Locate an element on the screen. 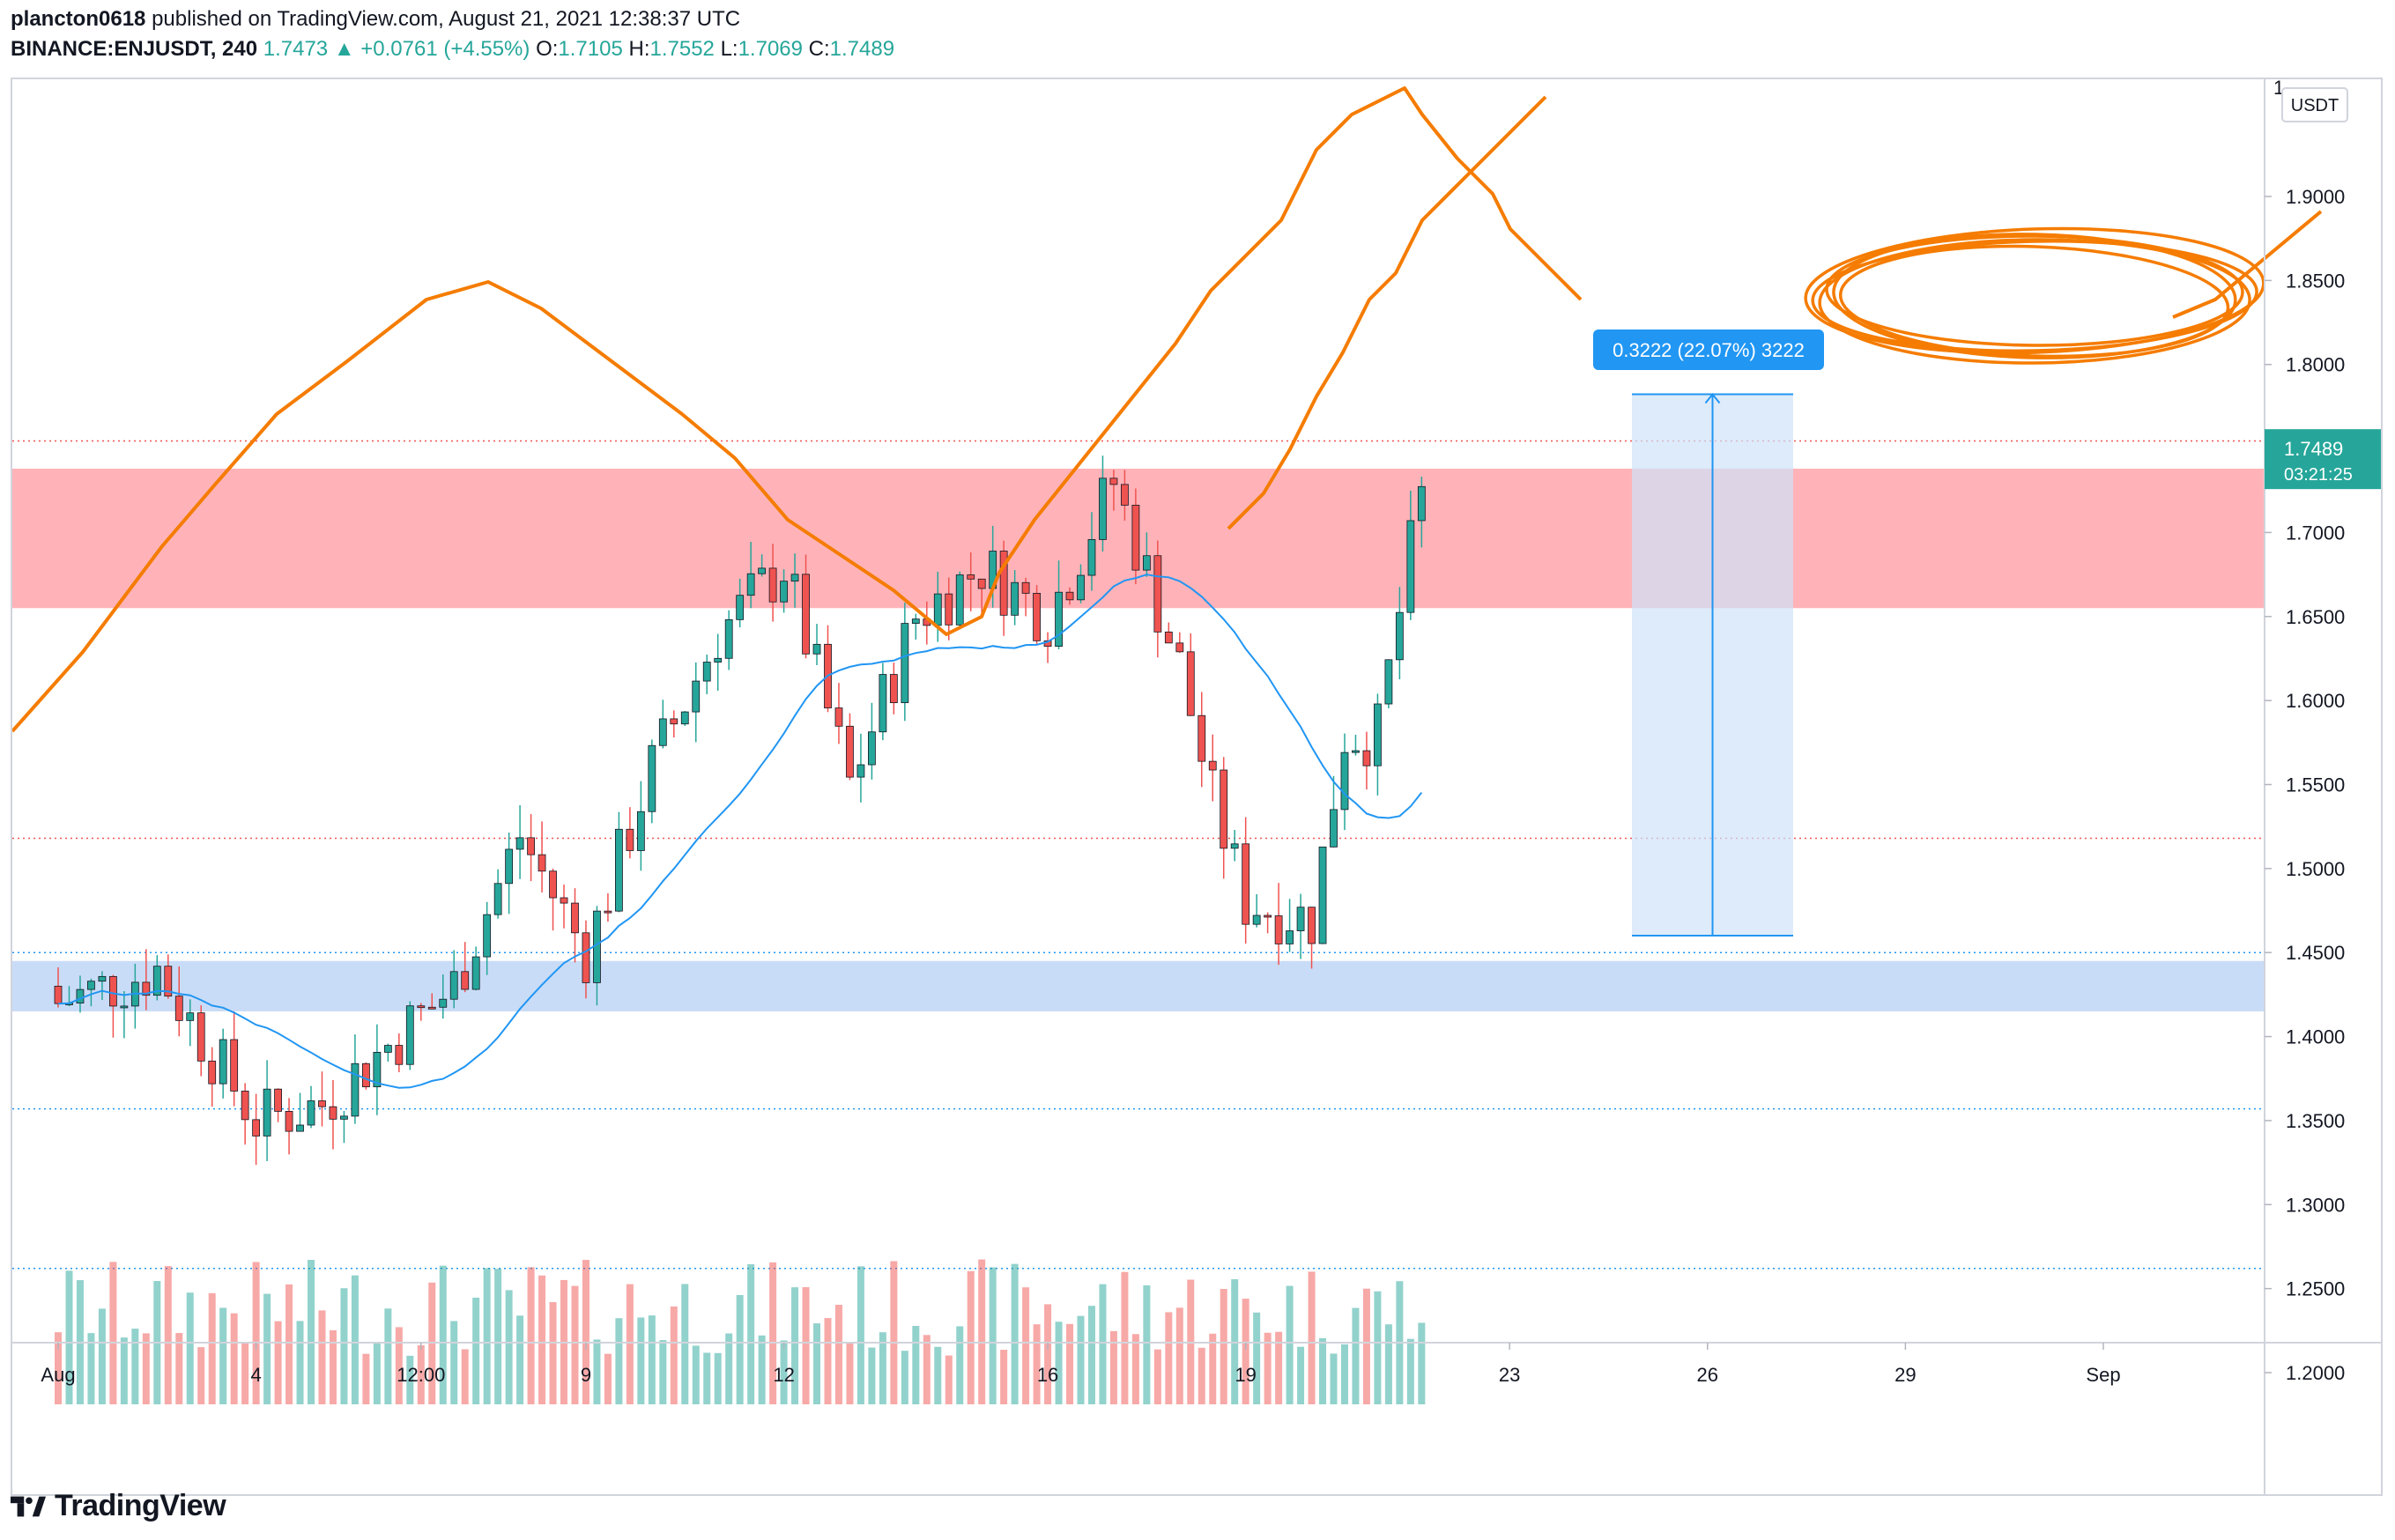  last-price-tag is located at coordinates (2323, 459).